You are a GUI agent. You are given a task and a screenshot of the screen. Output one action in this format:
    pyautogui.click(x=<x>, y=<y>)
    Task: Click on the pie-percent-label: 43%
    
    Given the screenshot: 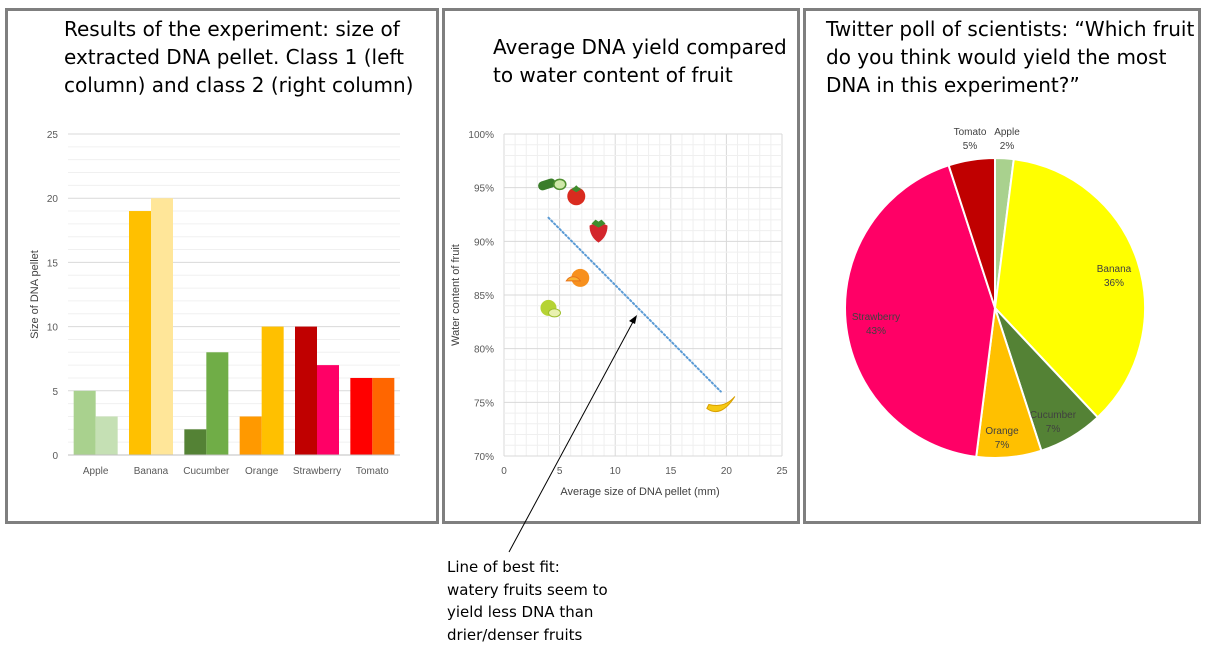 What is the action you would take?
    pyautogui.click(x=876, y=331)
    